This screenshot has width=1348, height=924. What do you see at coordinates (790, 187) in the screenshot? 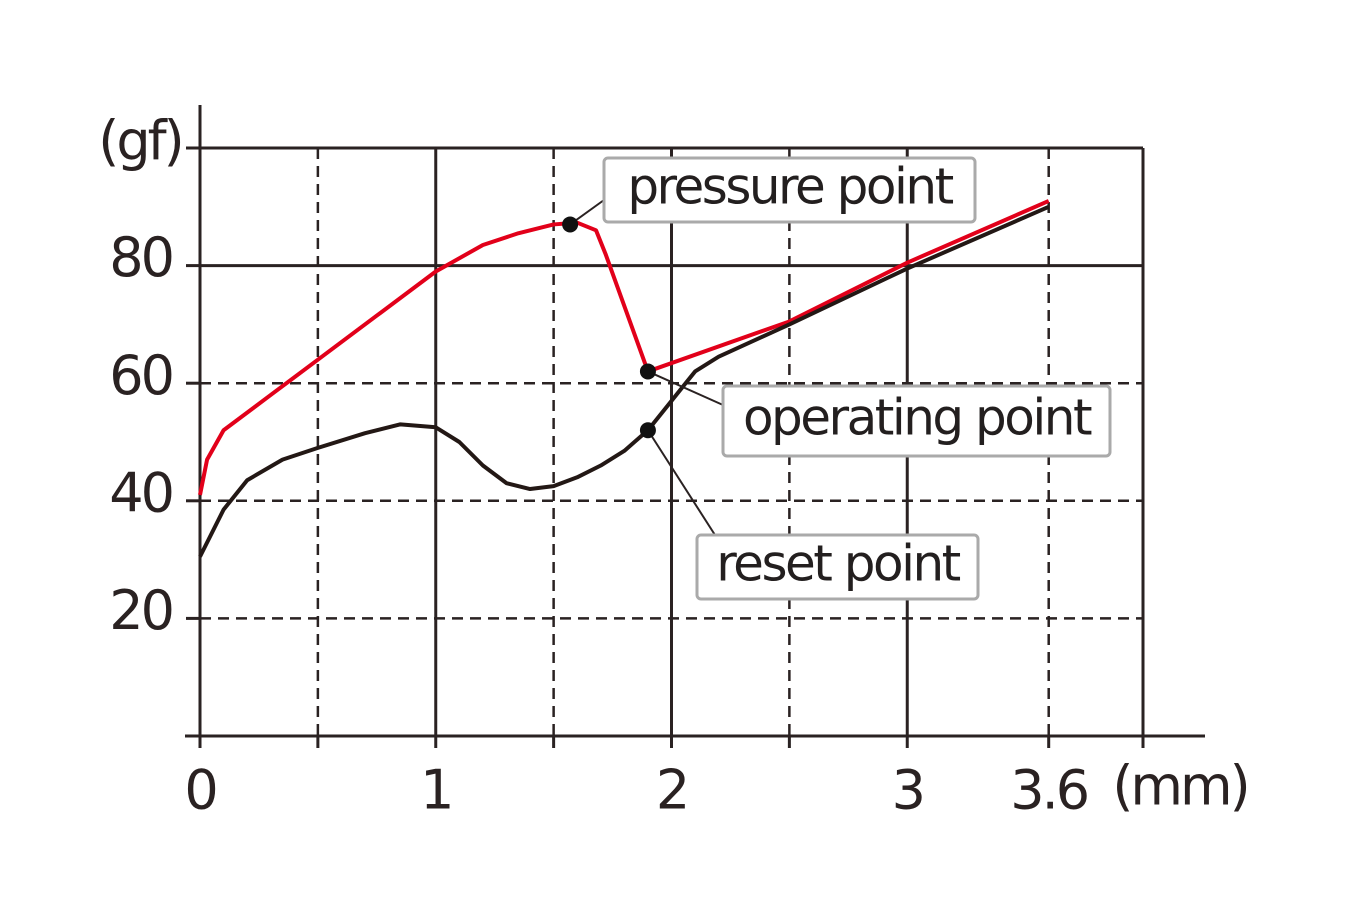
I see `annotation-label: pressure point` at bounding box center [790, 187].